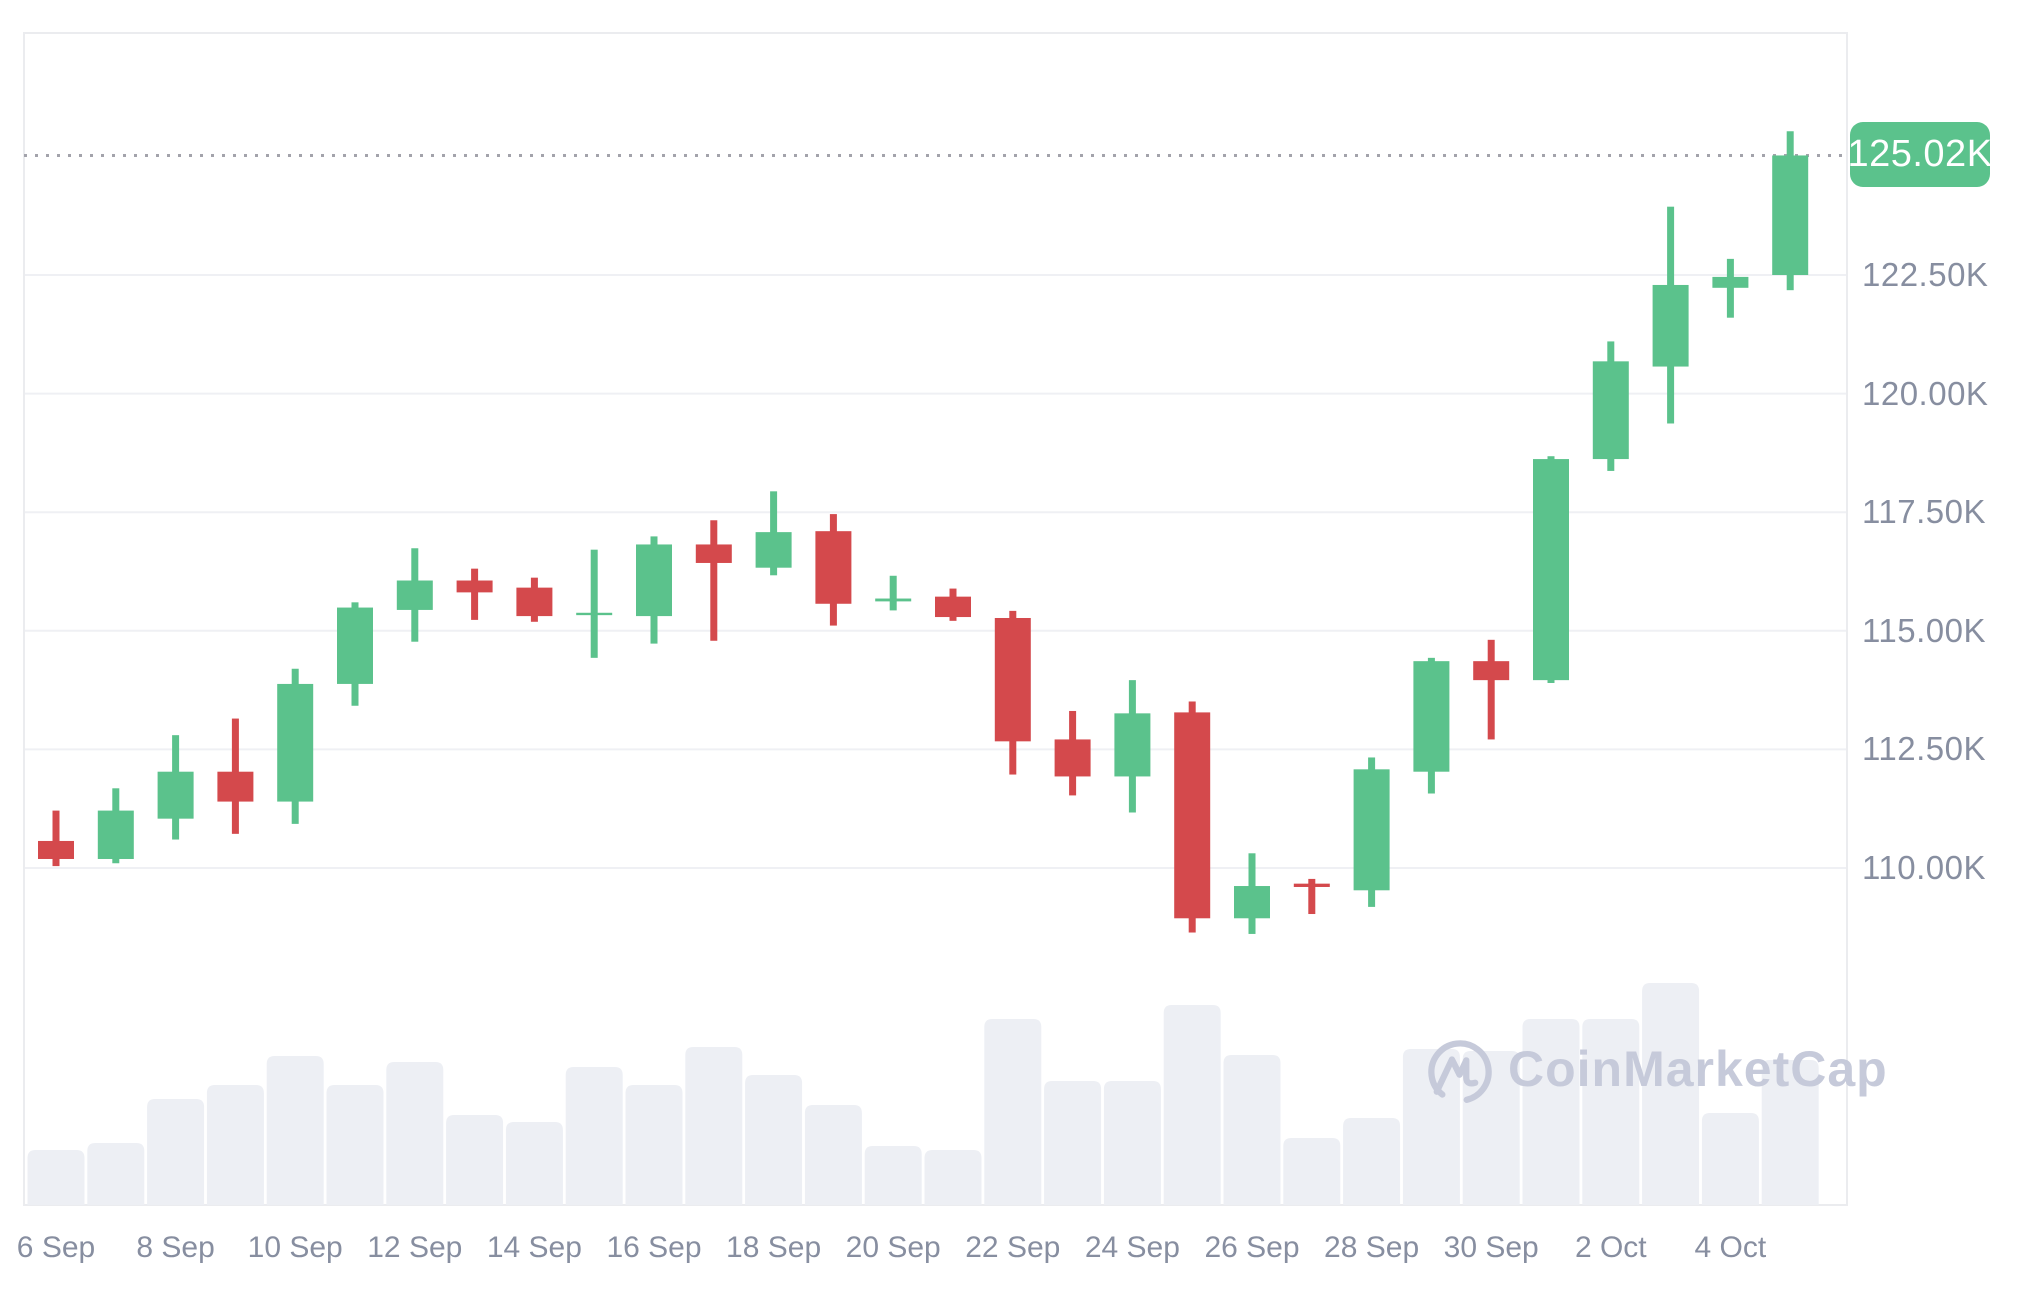 The image size is (2042, 1306). I want to click on x-axis-label: 18 Sep, so click(774, 1247).